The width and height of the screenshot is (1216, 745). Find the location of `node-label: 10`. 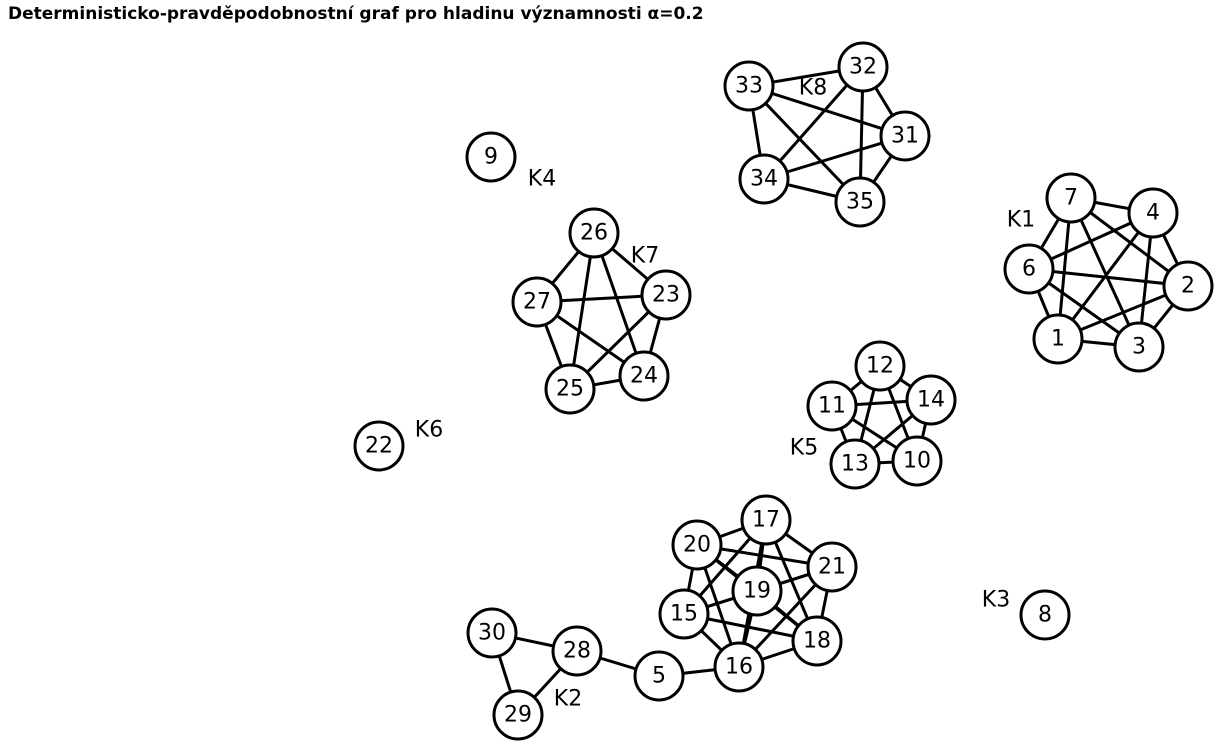

node-label: 10 is located at coordinates (917, 461).